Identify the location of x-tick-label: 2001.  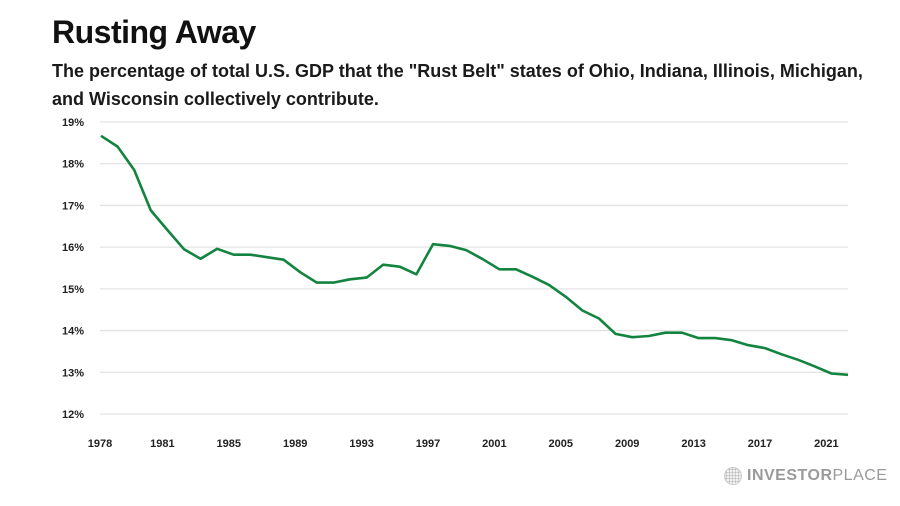
(494, 444).